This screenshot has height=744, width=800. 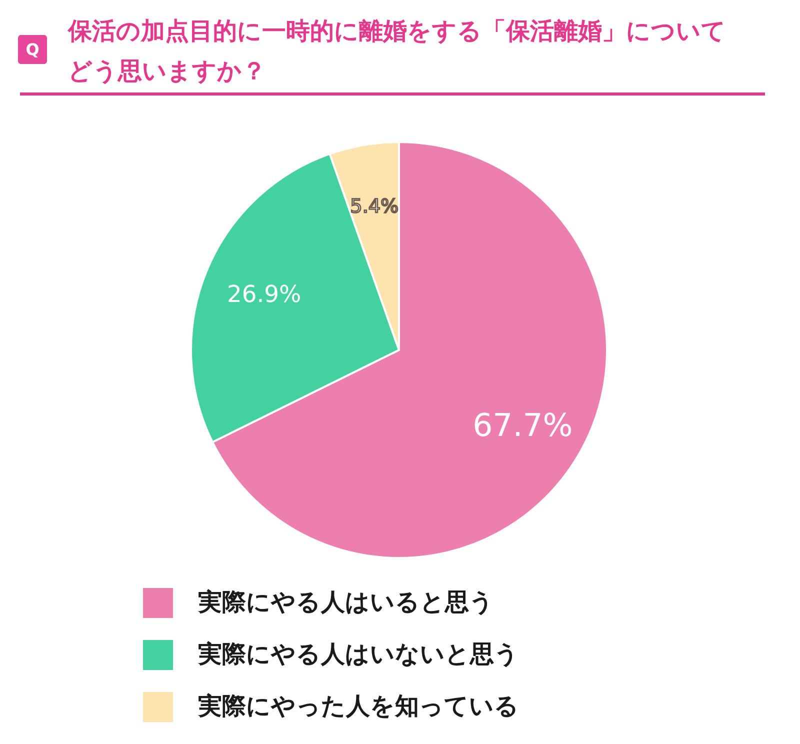 I want to click on legend-label: 実際にやる人はいると思う, so click(x=345, y=602).